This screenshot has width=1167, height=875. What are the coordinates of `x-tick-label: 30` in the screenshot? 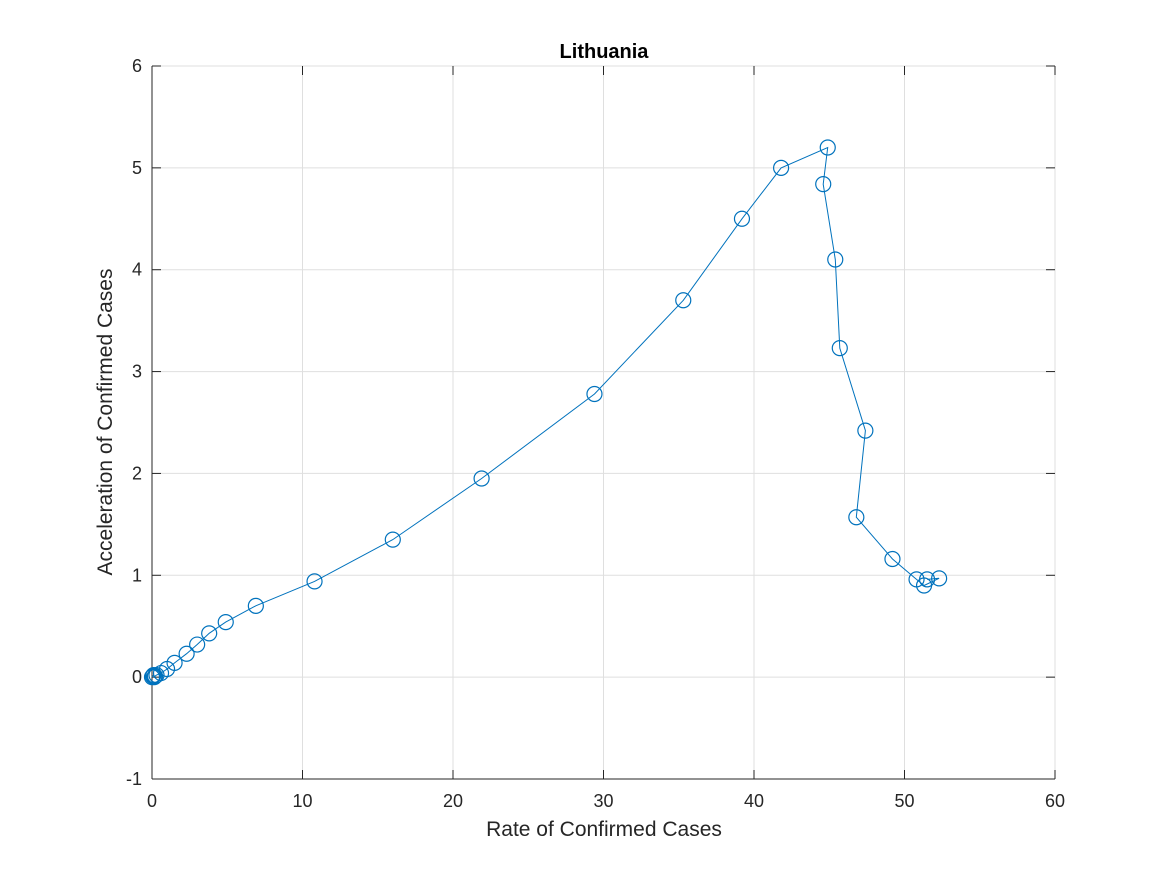 It's located at (603, 801).